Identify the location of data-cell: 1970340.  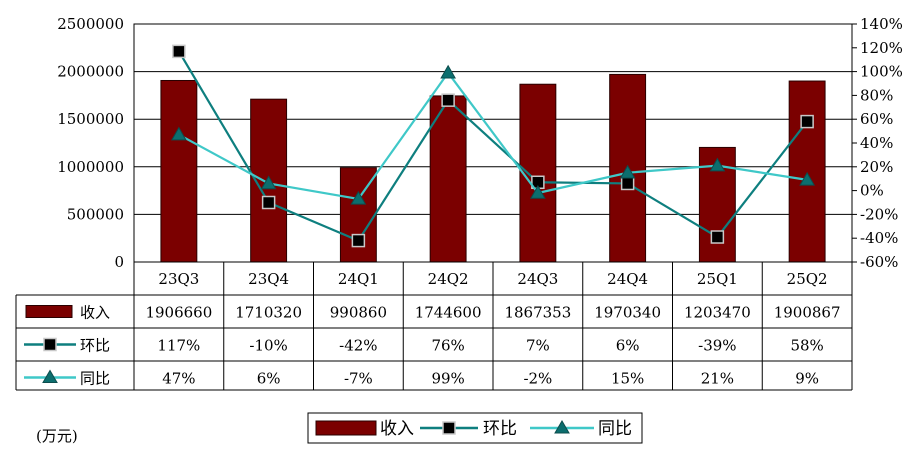
(627, 313).